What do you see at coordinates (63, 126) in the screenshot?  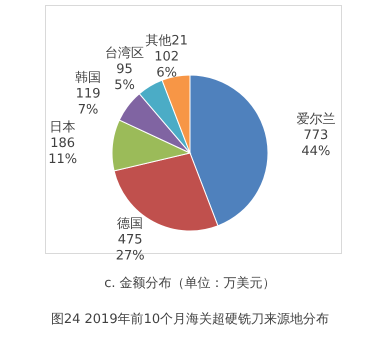 I see `slice-label: 日本` at bounding box center [63, 126].